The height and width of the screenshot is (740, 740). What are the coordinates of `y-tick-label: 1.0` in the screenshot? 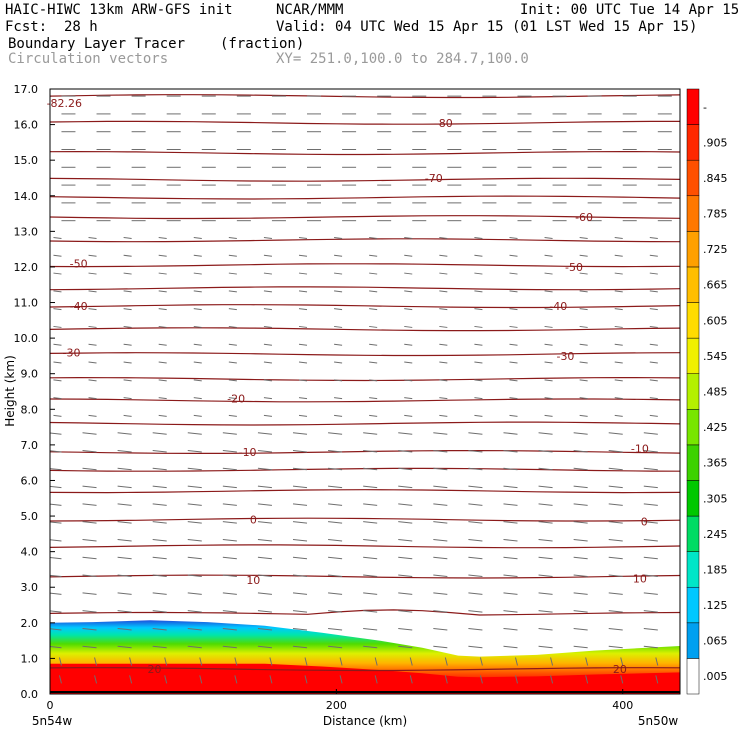 It's located at (30, 658).